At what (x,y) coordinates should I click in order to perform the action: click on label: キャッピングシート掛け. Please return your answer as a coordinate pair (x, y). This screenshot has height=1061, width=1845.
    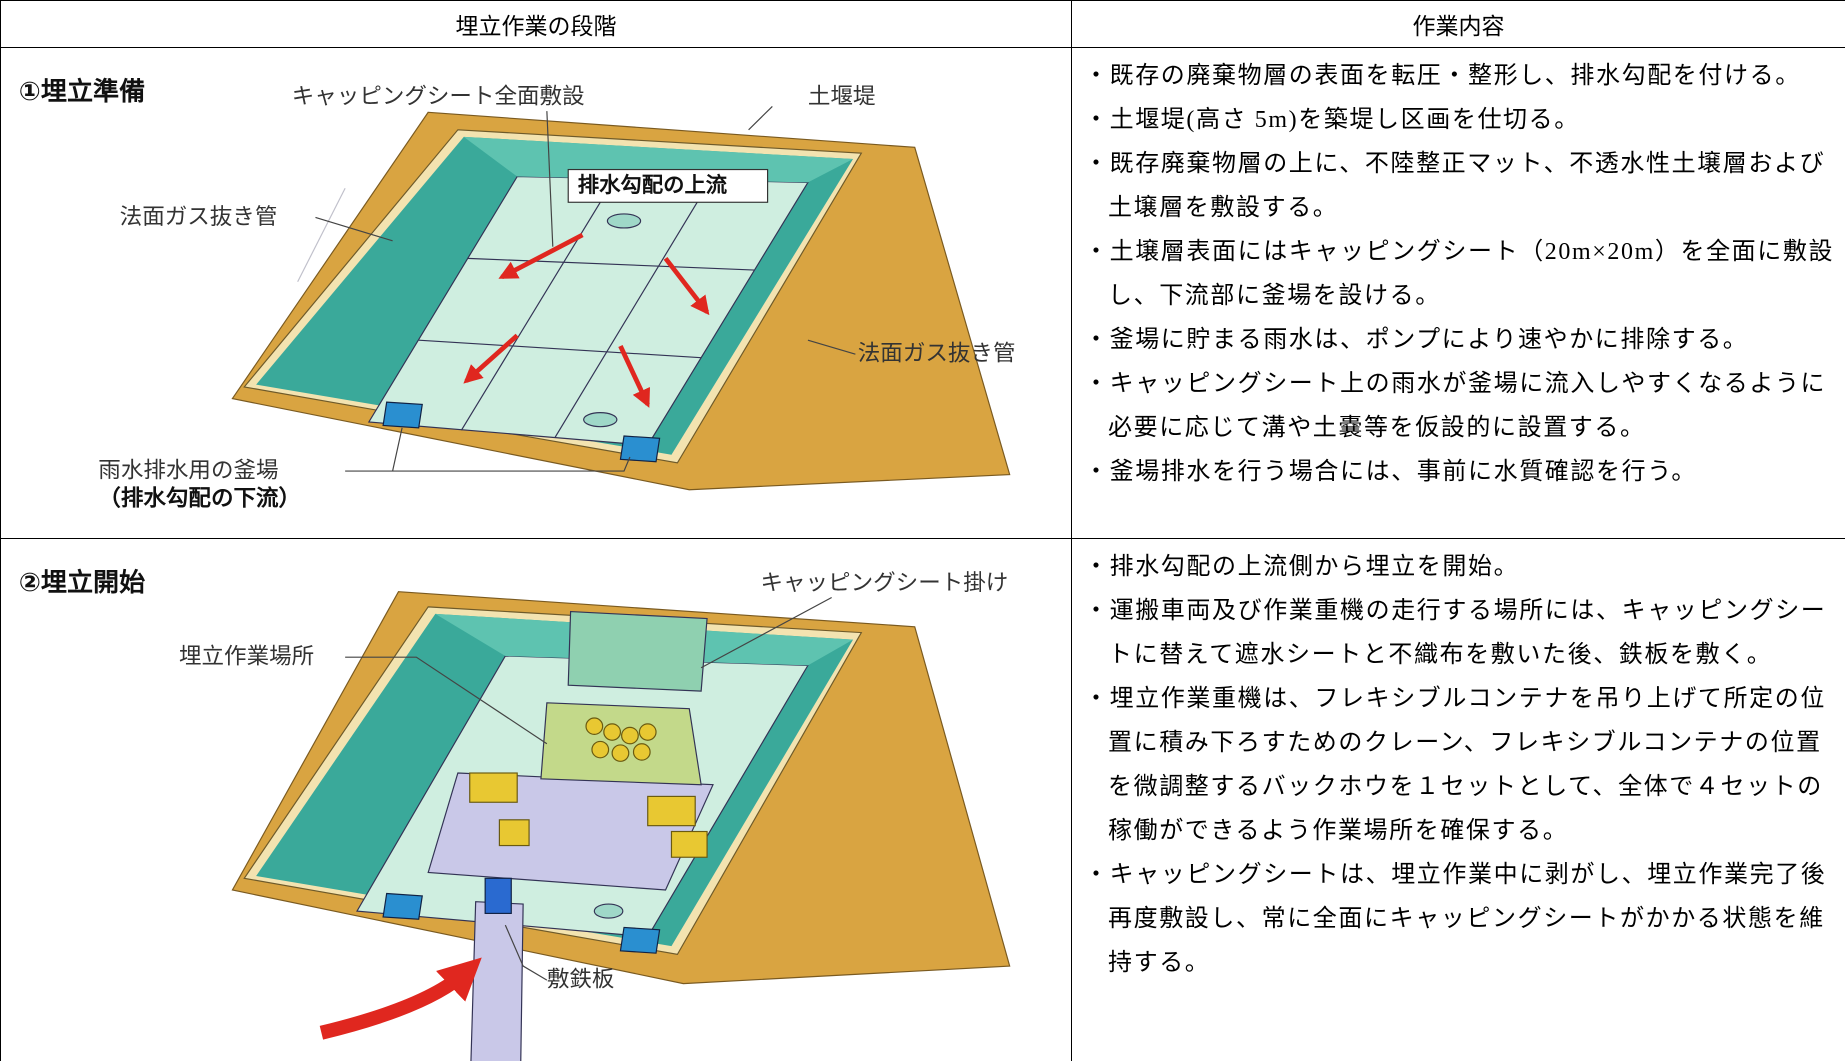
    Looking at the image, I should click on (884, 583).